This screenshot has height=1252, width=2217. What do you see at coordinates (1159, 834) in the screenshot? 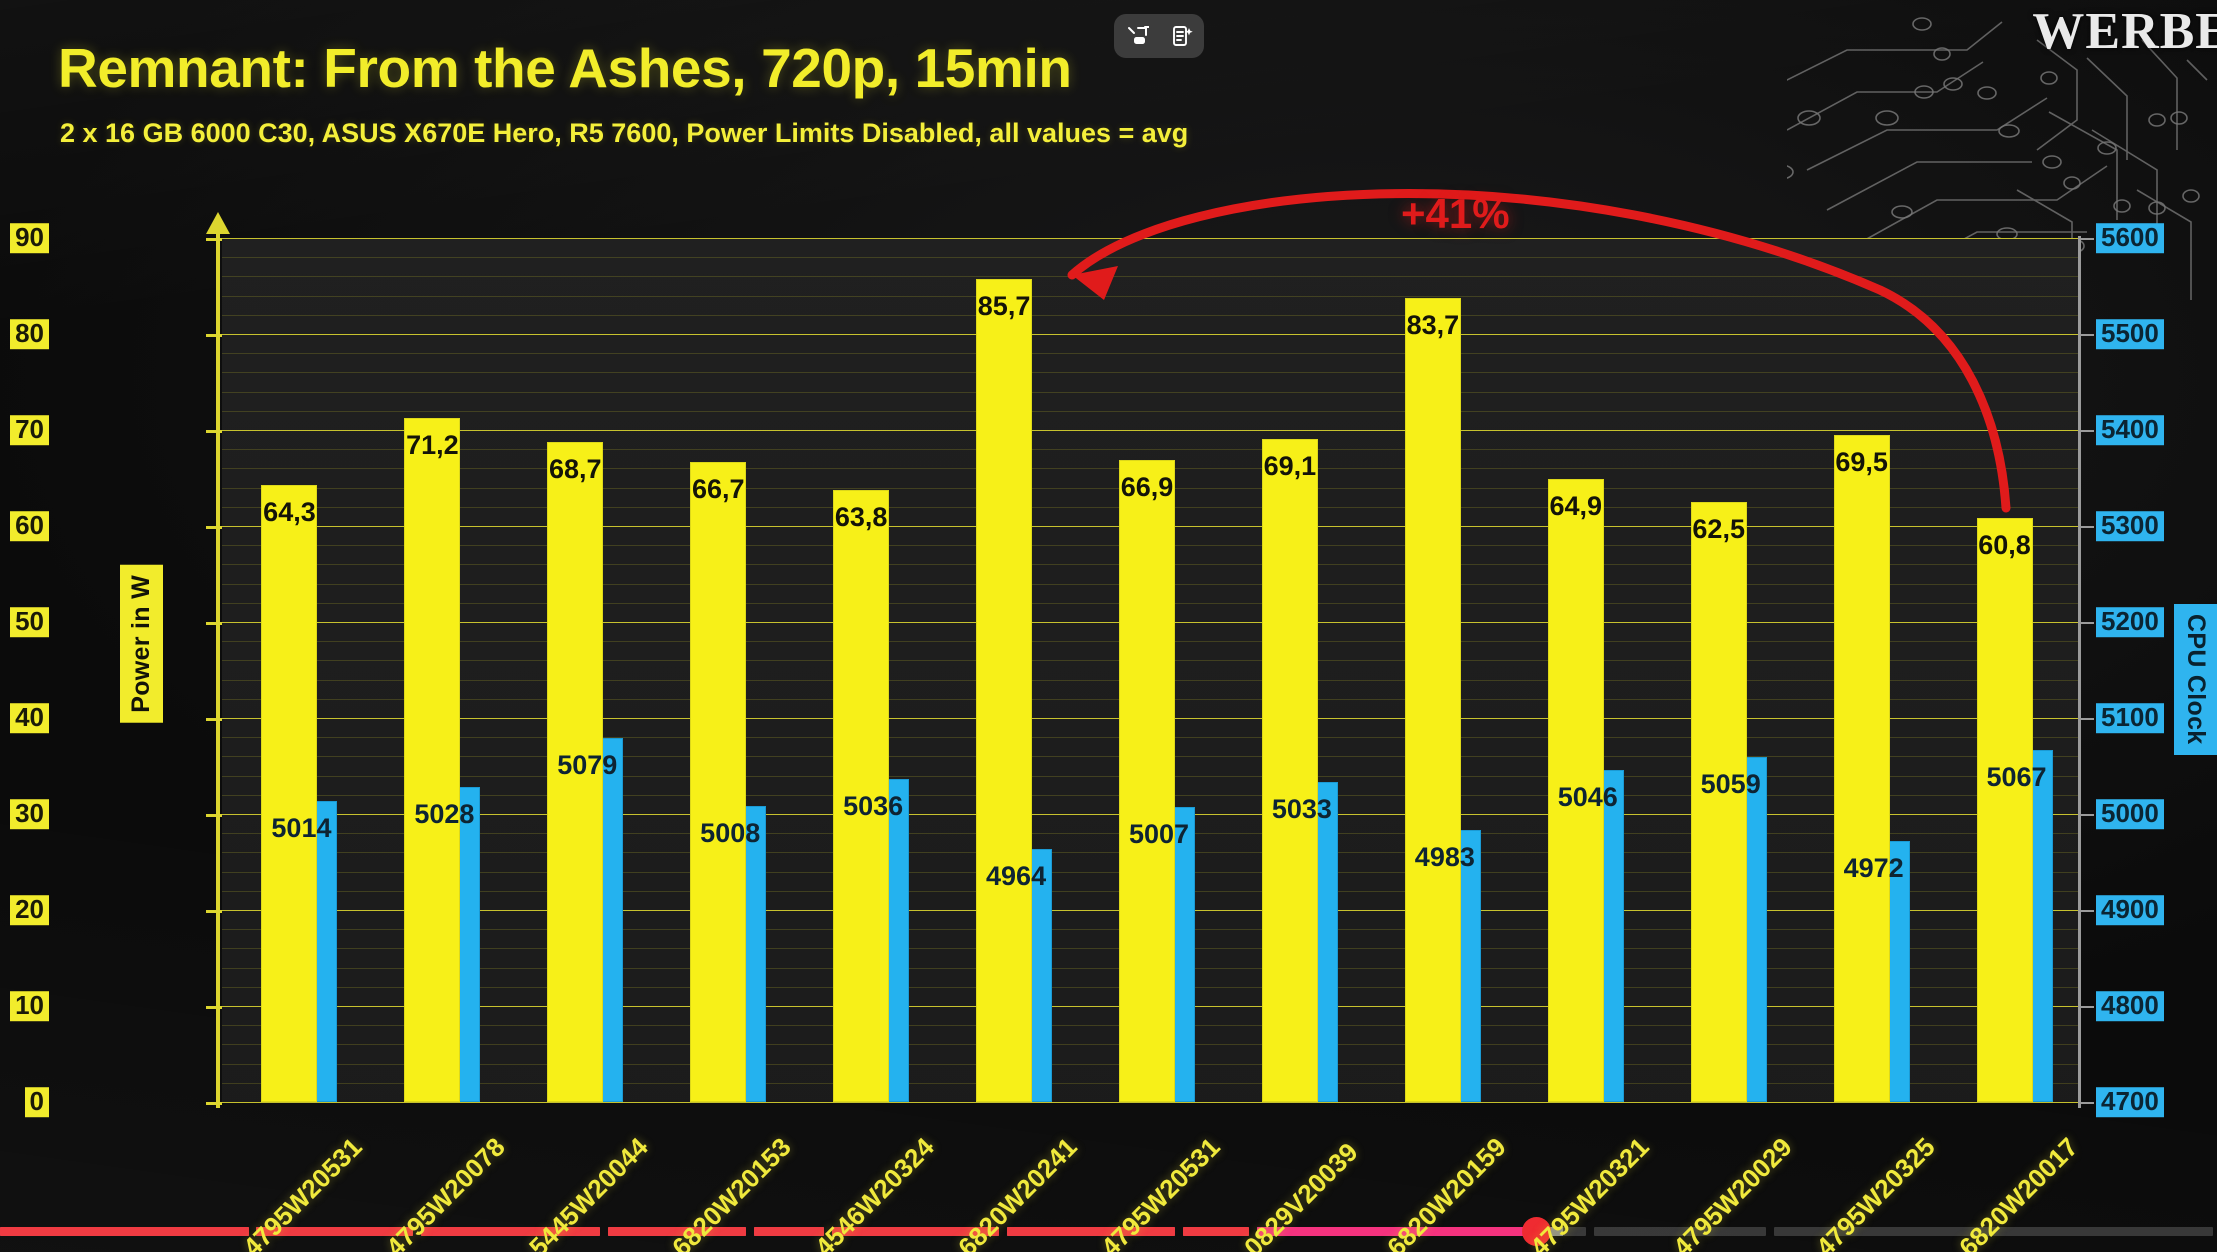
I see `bar-label-cpu-clock: 5007` at bounding box center [1159, 834].